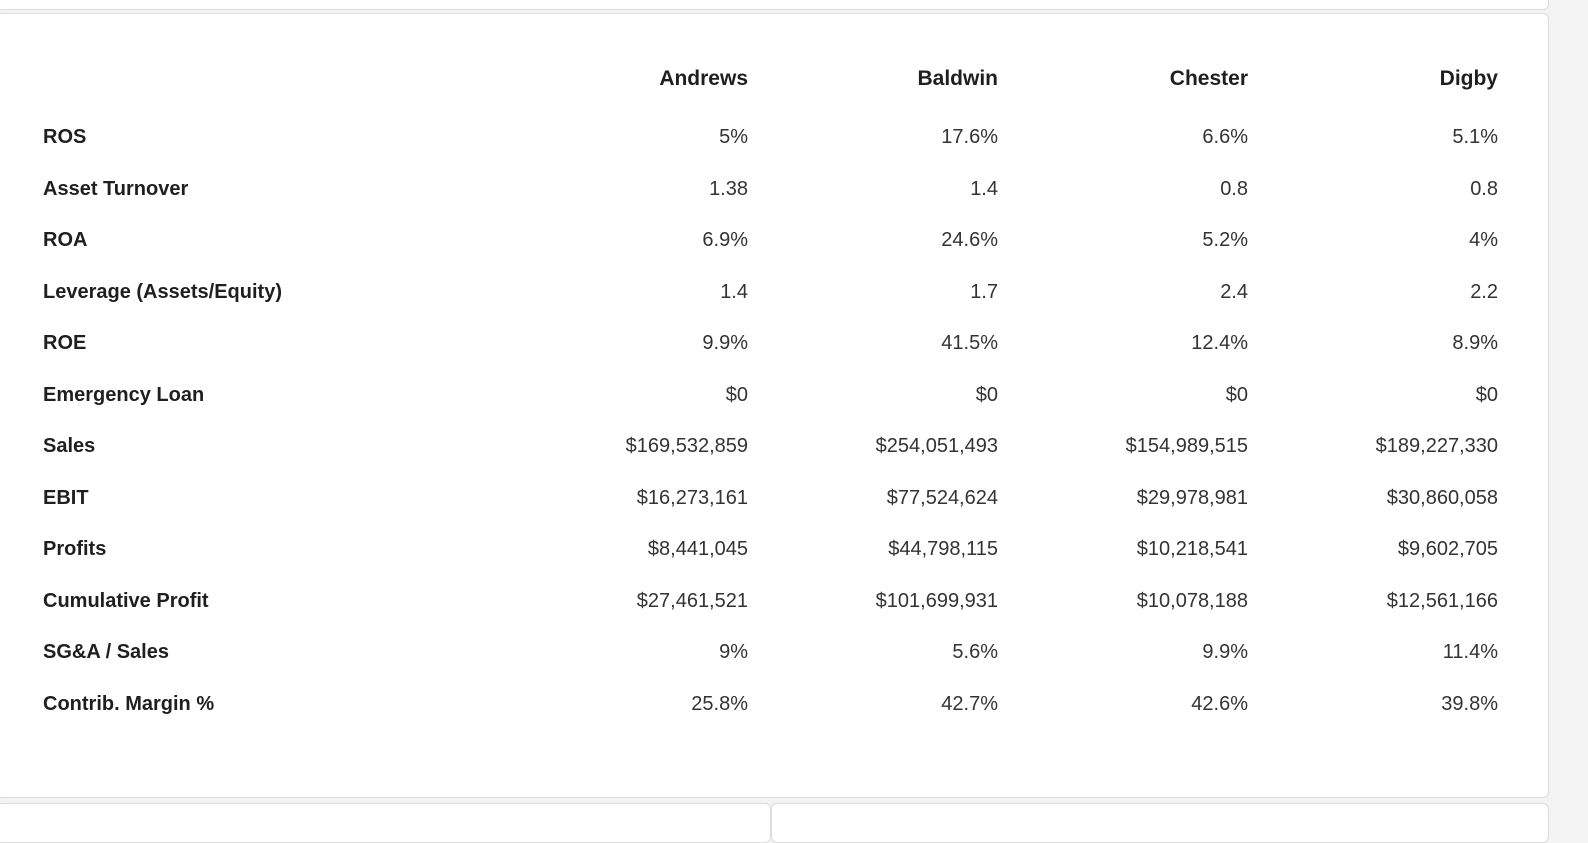 The image size is (1588, 843). What do you see at coordinates (957, 78) in the screenshot?
I see `column-header-baldwin: Baldwin` at bounding box center [957, 78].